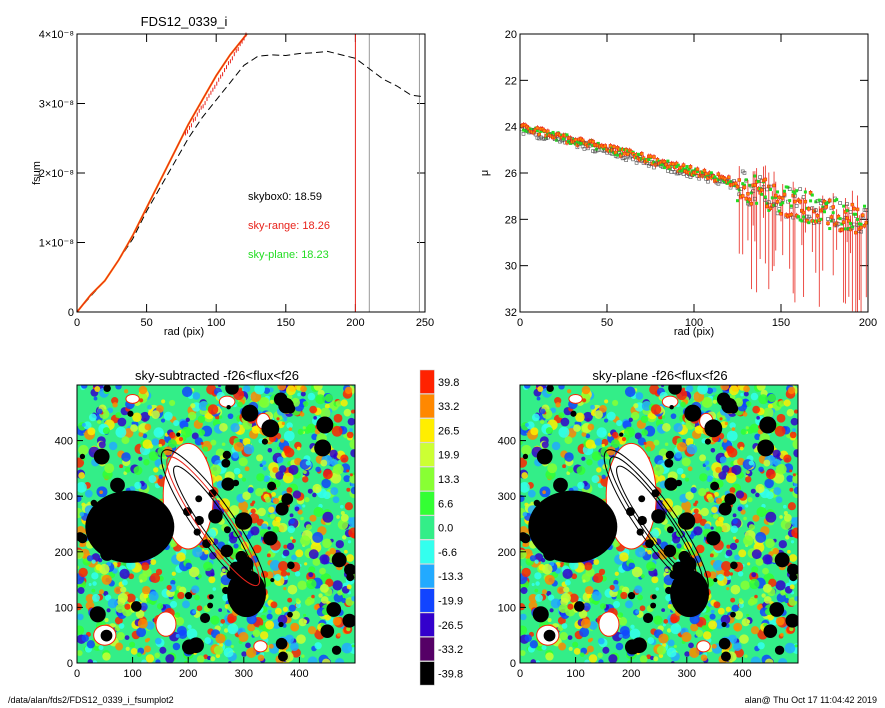 Image resolution: width=885 pixels, height=708 pixels. What do you see at coordinates (56, 244) in the screenshot?
I see `fsum-y-tick-label: 1×10⁻⁸` at bounding box center [56, 244].